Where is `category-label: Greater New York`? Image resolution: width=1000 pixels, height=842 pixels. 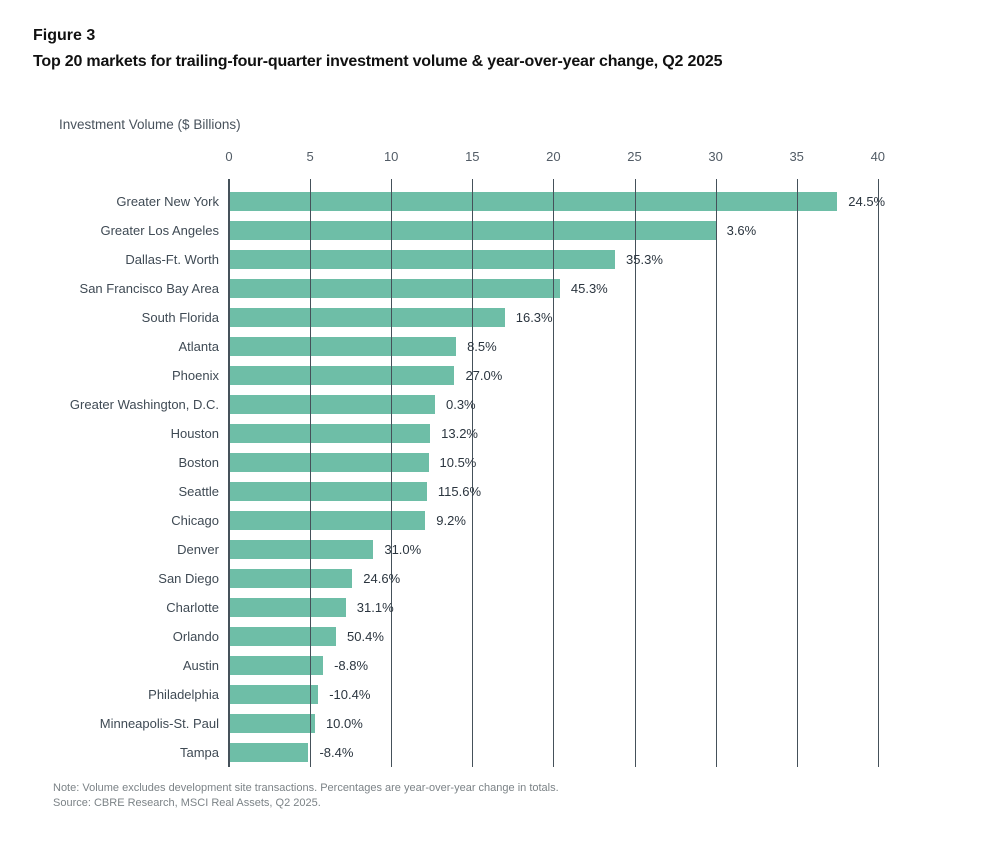
category-label: Greater New York is located at coordinates (167, 201).